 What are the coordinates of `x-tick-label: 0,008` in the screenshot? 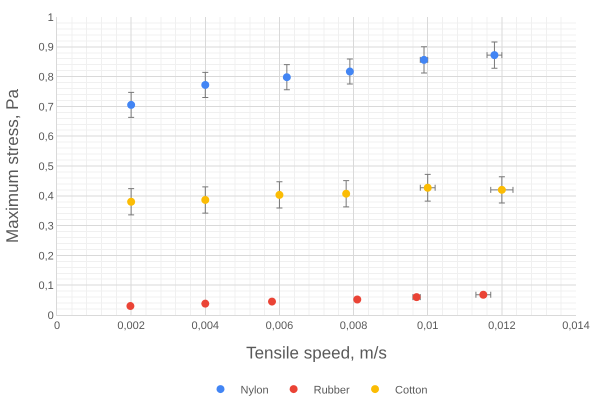 It's located at (354, 326).